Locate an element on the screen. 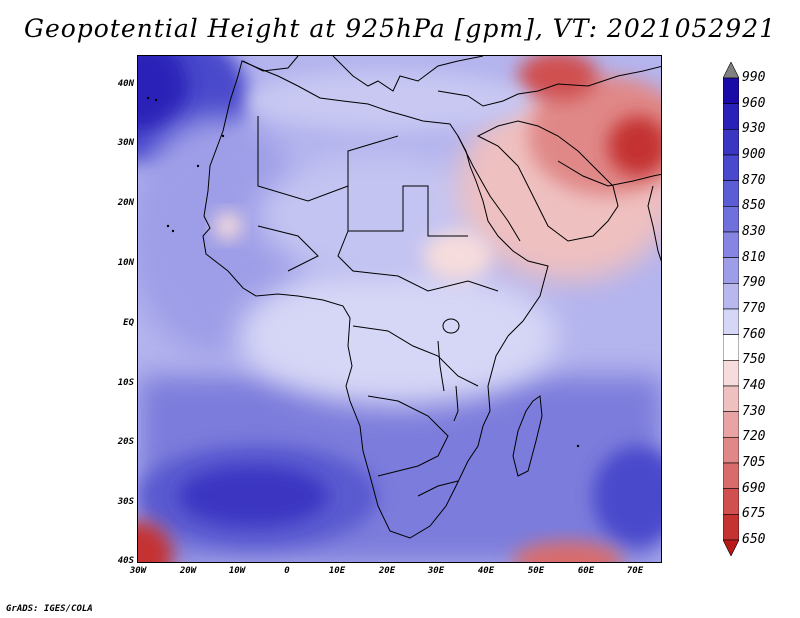 The width and height of the screenshot is (800, 618). colorbar-label: 930 is located at coordinates (754, 129).